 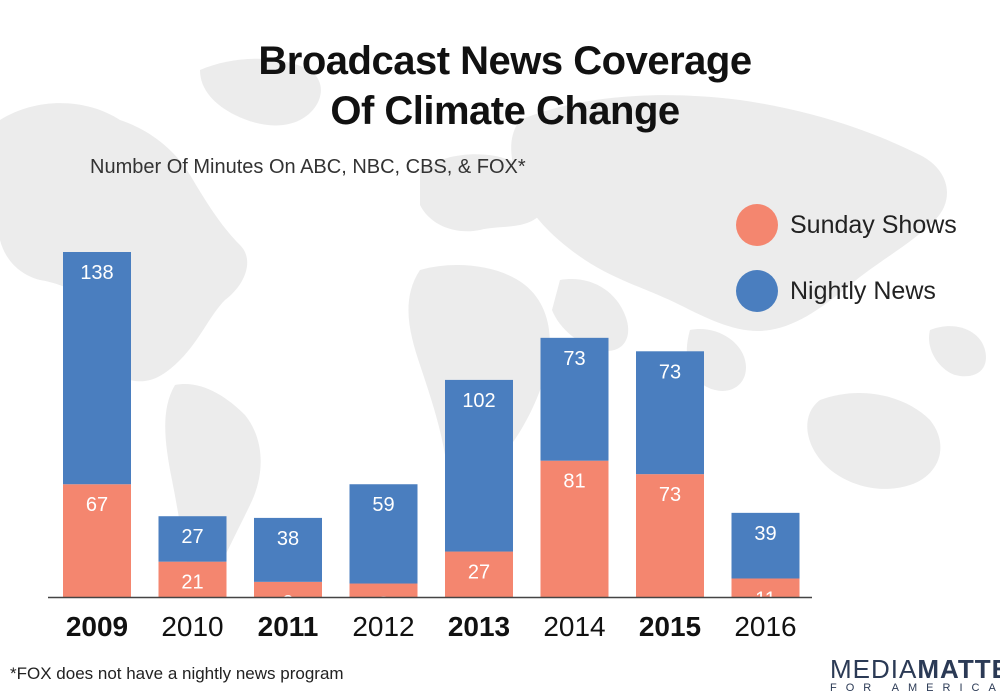 I want to click on x-tick-label-2011: 2011, so click(x=288, y=626).